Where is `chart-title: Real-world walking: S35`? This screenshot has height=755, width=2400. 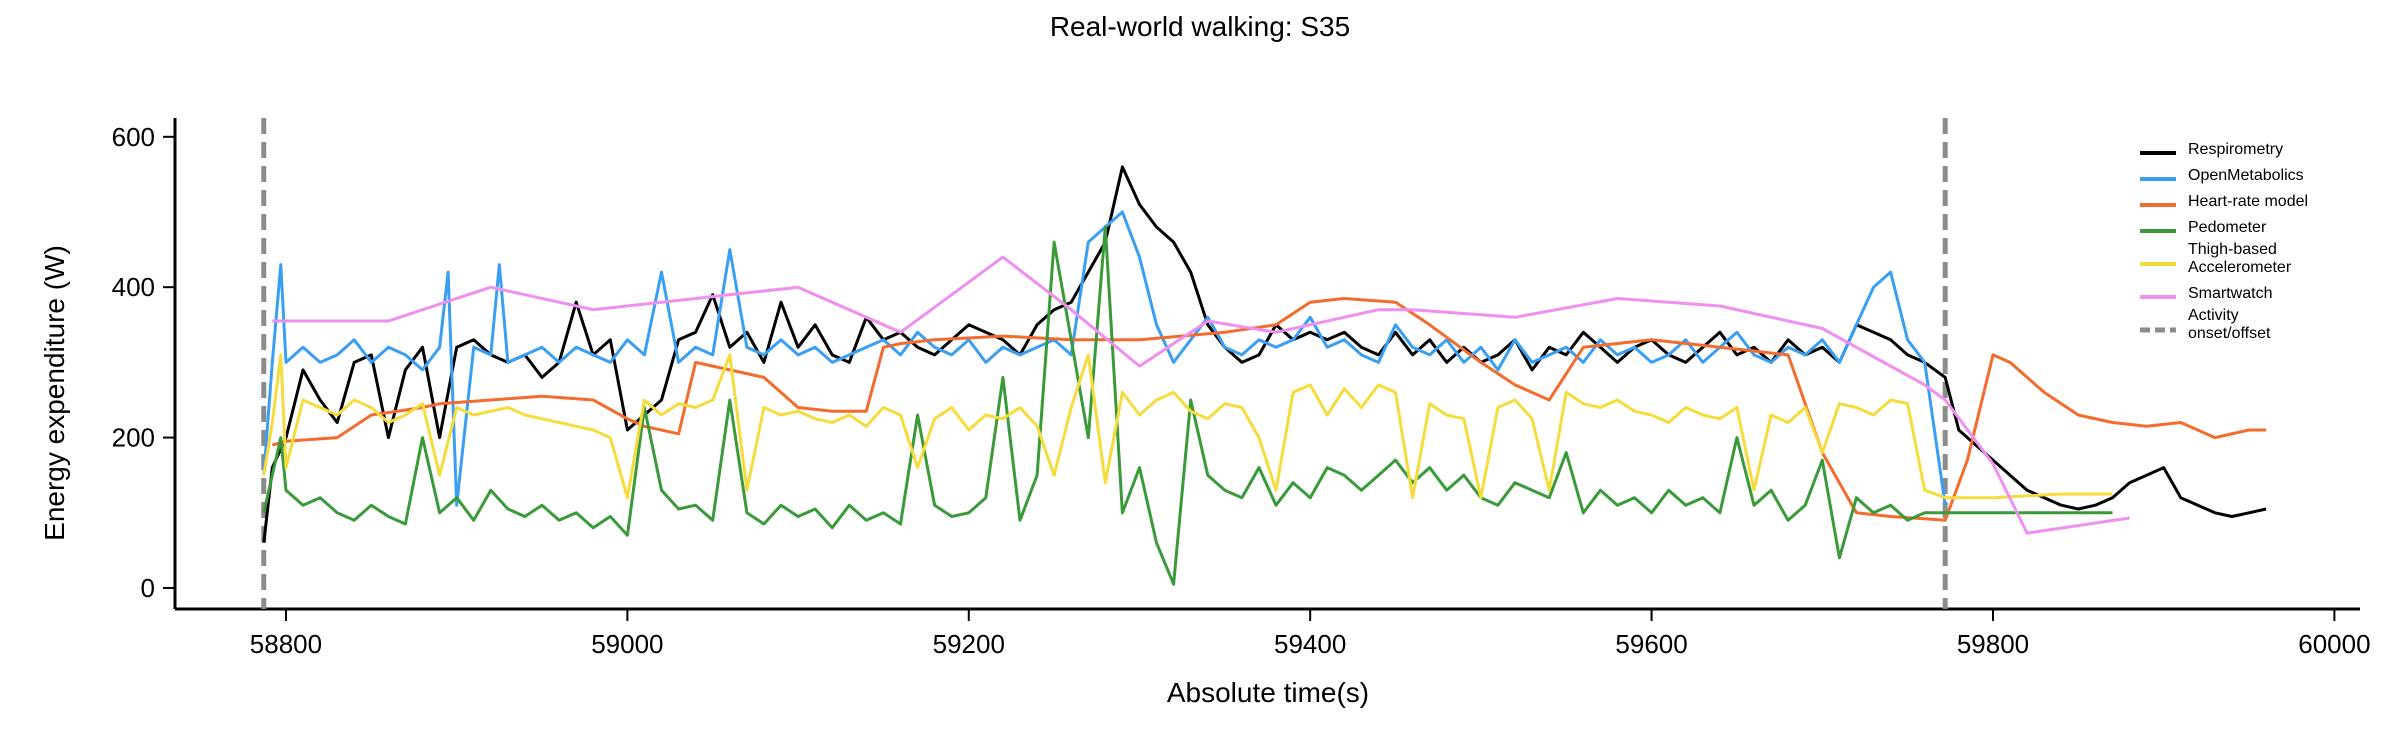
chart-title: Real-world walking: S35 is located at coordinates (1200, 26).